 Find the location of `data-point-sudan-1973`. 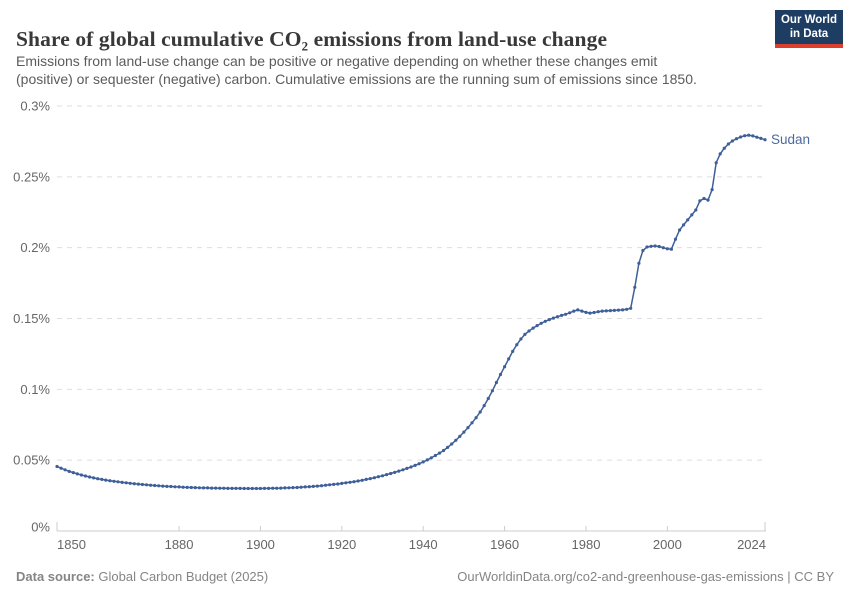

data-point-sudan-1973 is located at coordinates (557, 317).